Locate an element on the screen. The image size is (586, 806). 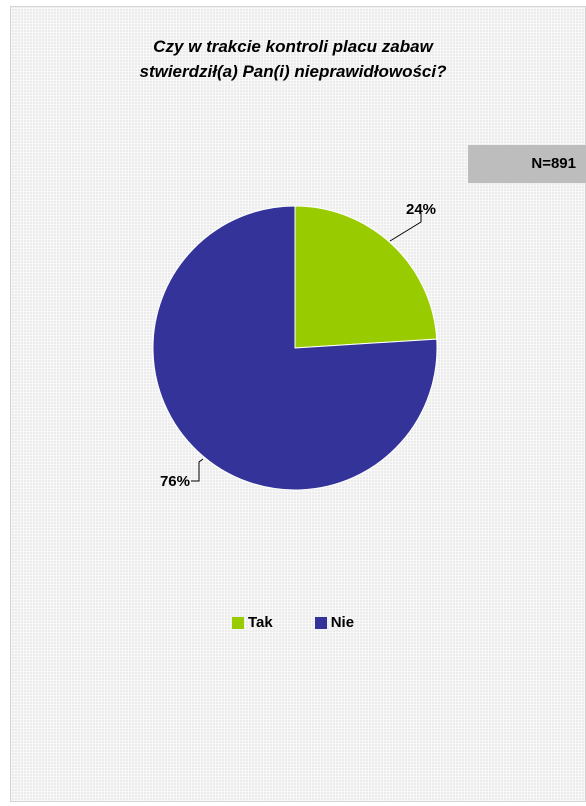
chart-title-line-2: stwierdził(a) Pan(i) nieprawidłowości? is located at coordinates (293, 71).